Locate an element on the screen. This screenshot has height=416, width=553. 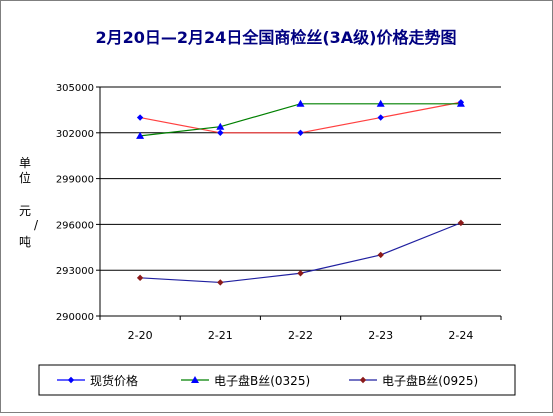
y-tick-label: 290000 is located at coordinates (75, 317).